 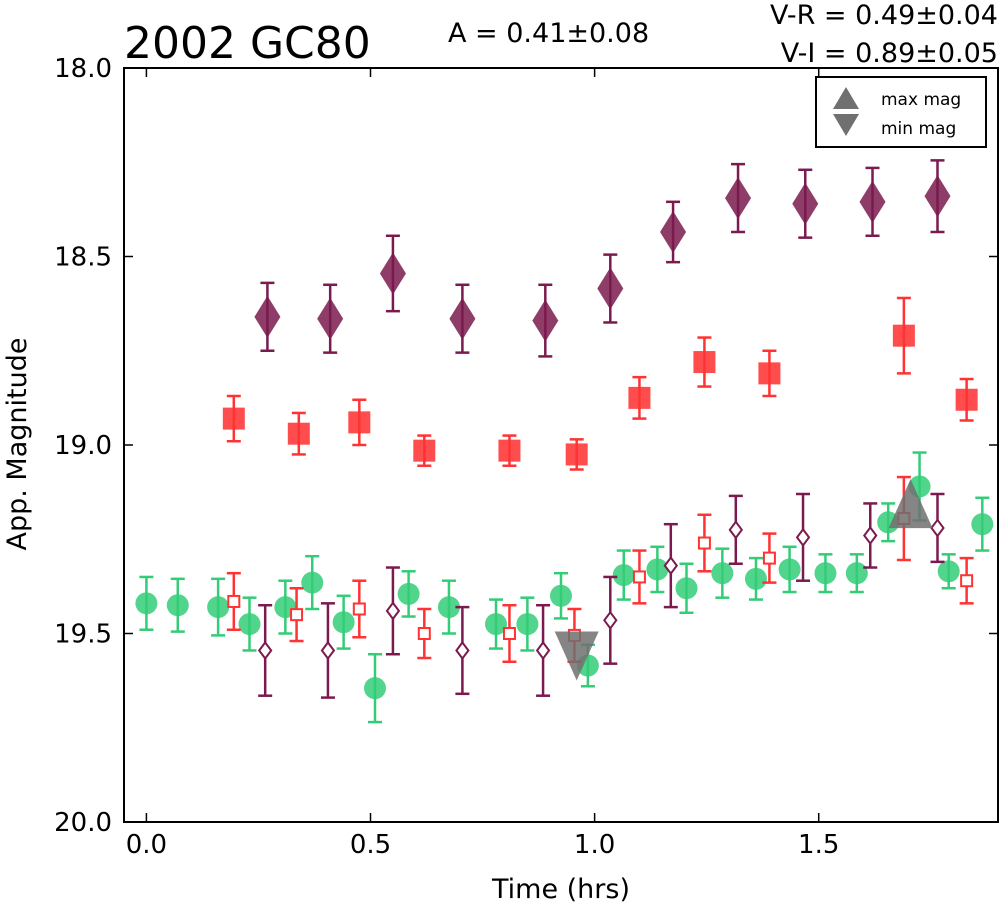 I want to click on y-axis-label: App. Magnitude, so click(x=17, y=444).